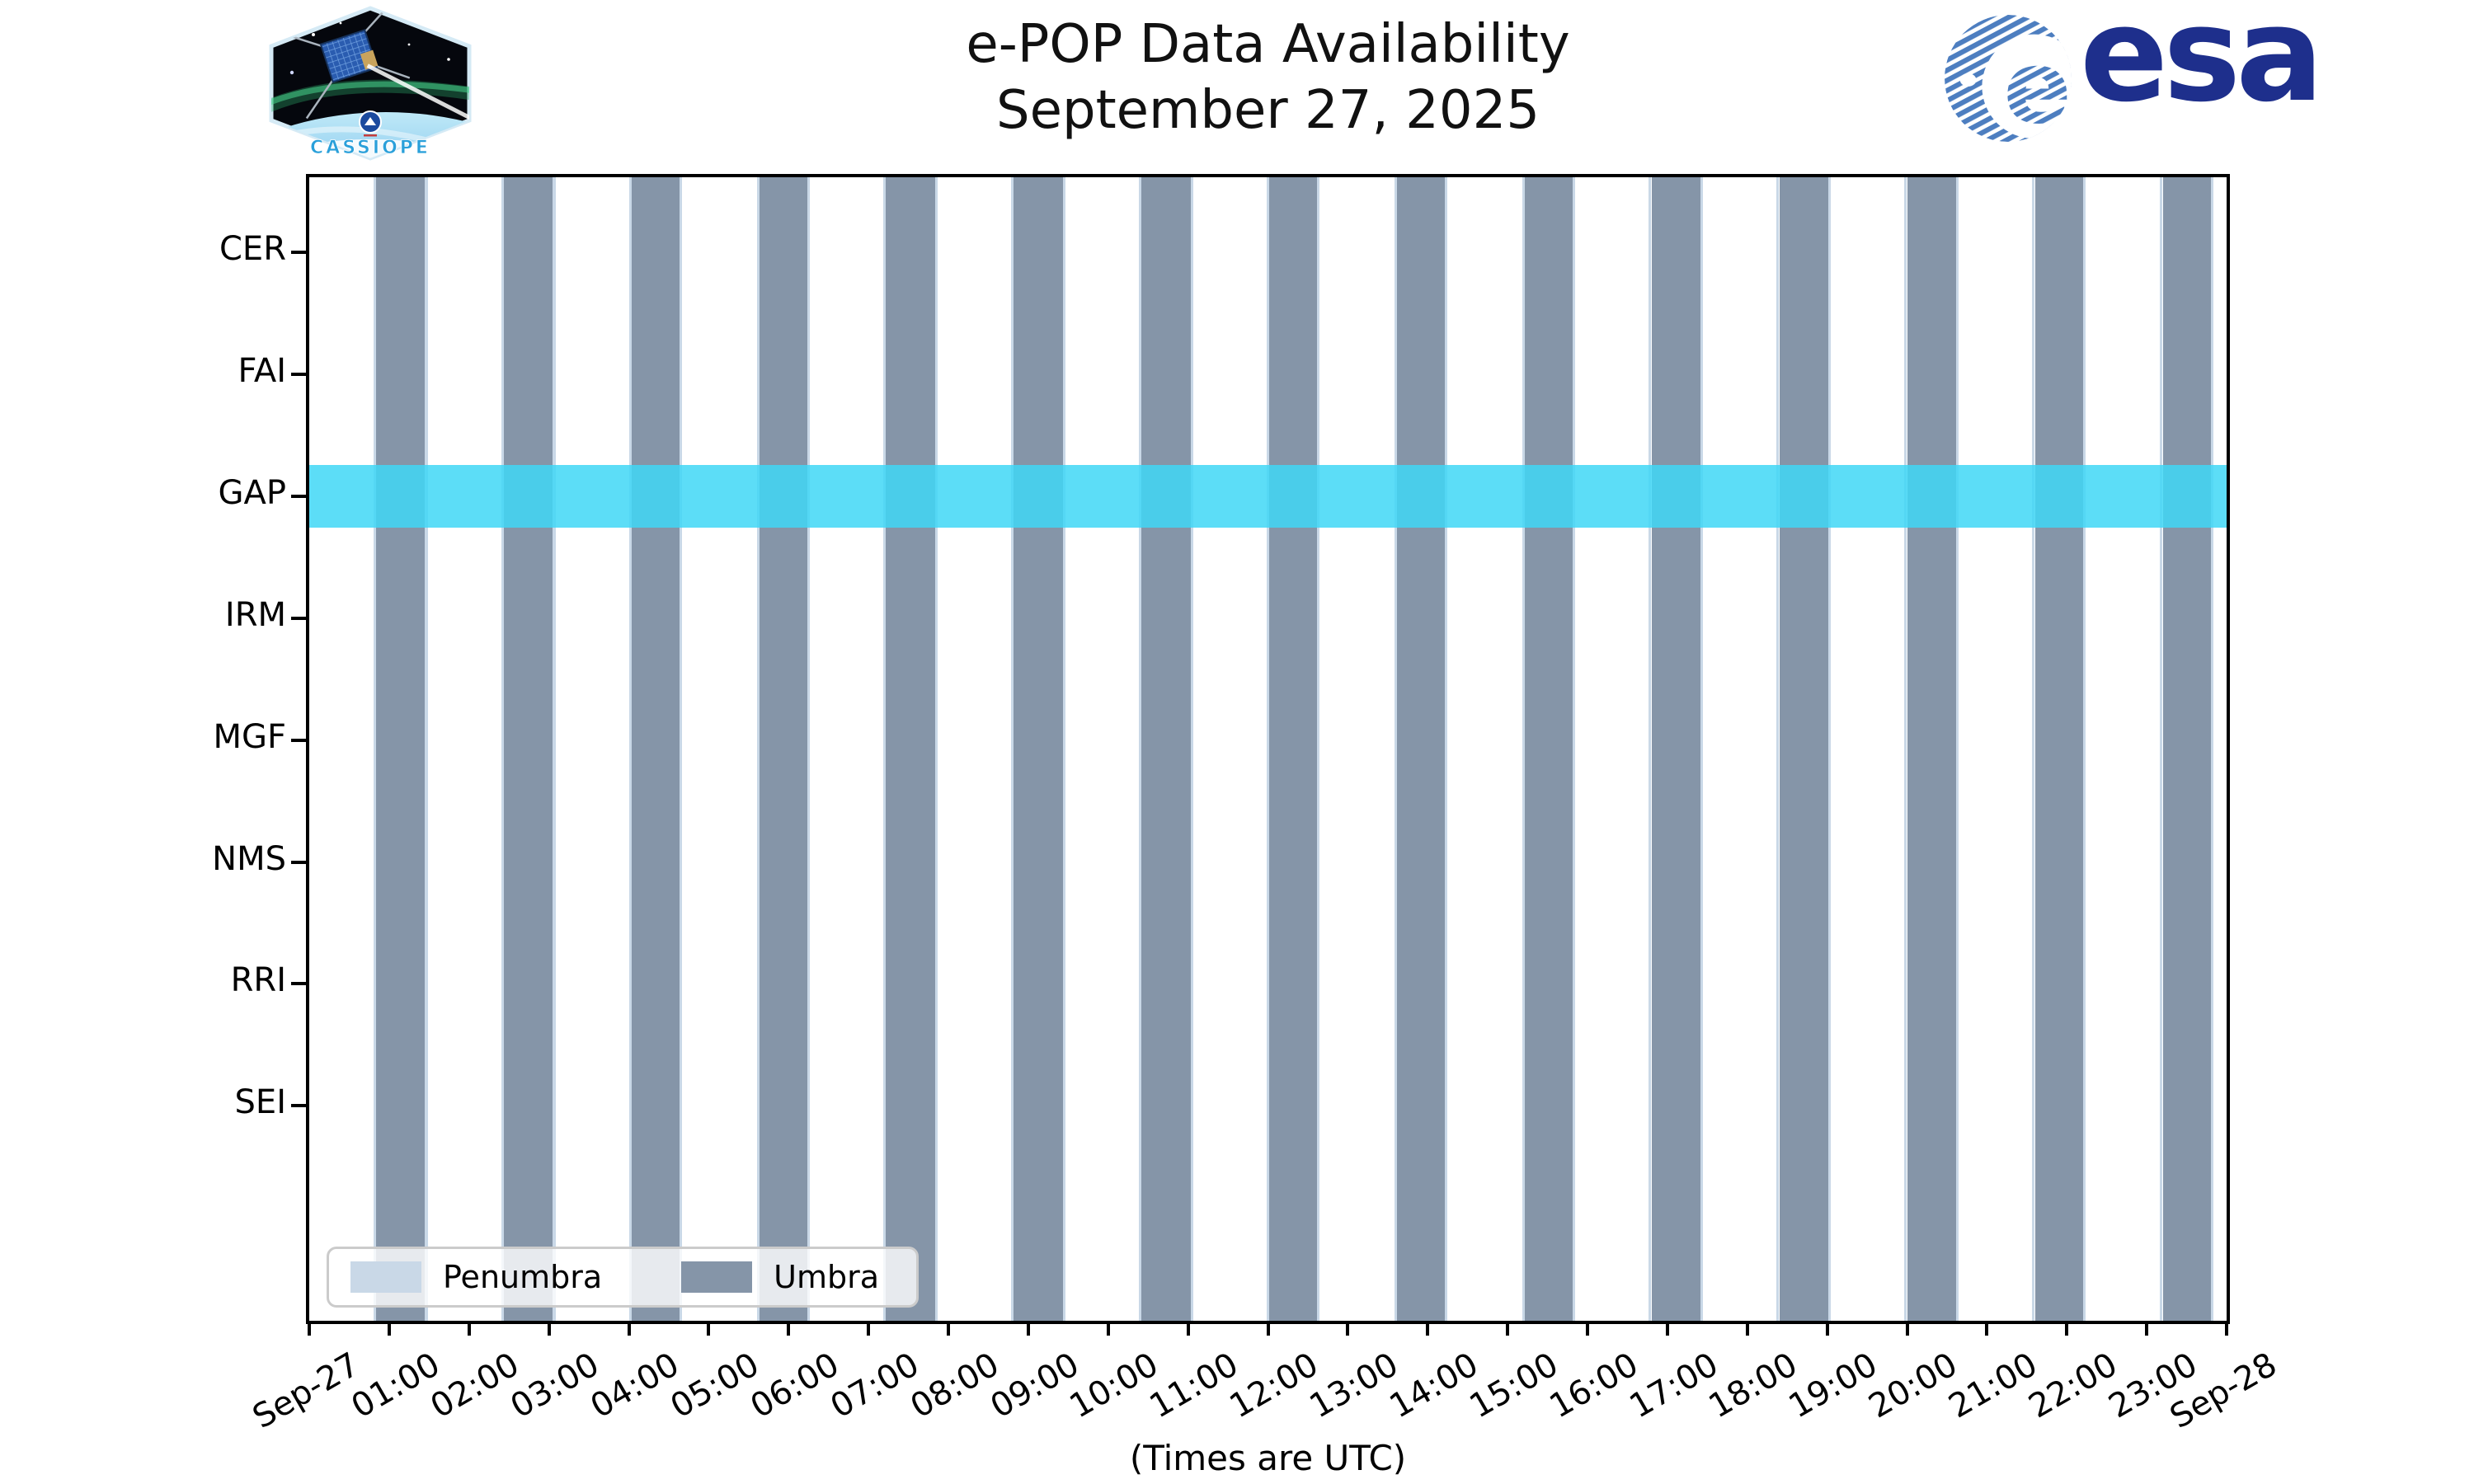 This screenshot has height=1484, width=2474. I want to click on penumbra-label: Penumbra, so click(523, 1277).